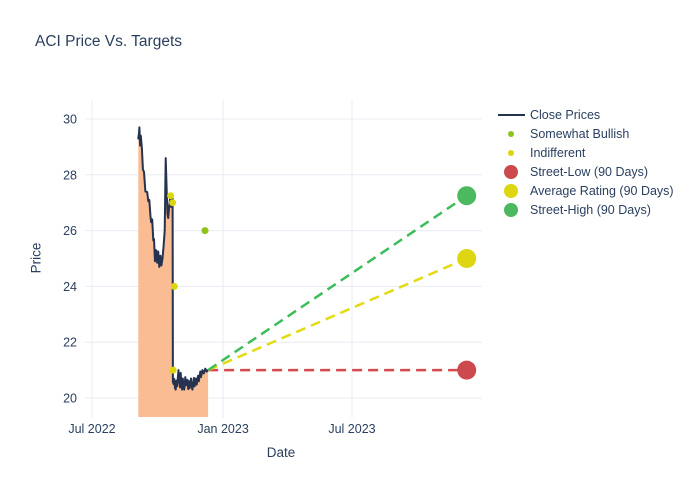 The image size is (700, 500). Describe the element at coordinates (91, 429) in the screenshot. I see `x-tick-label: Jul 2022` at that location.